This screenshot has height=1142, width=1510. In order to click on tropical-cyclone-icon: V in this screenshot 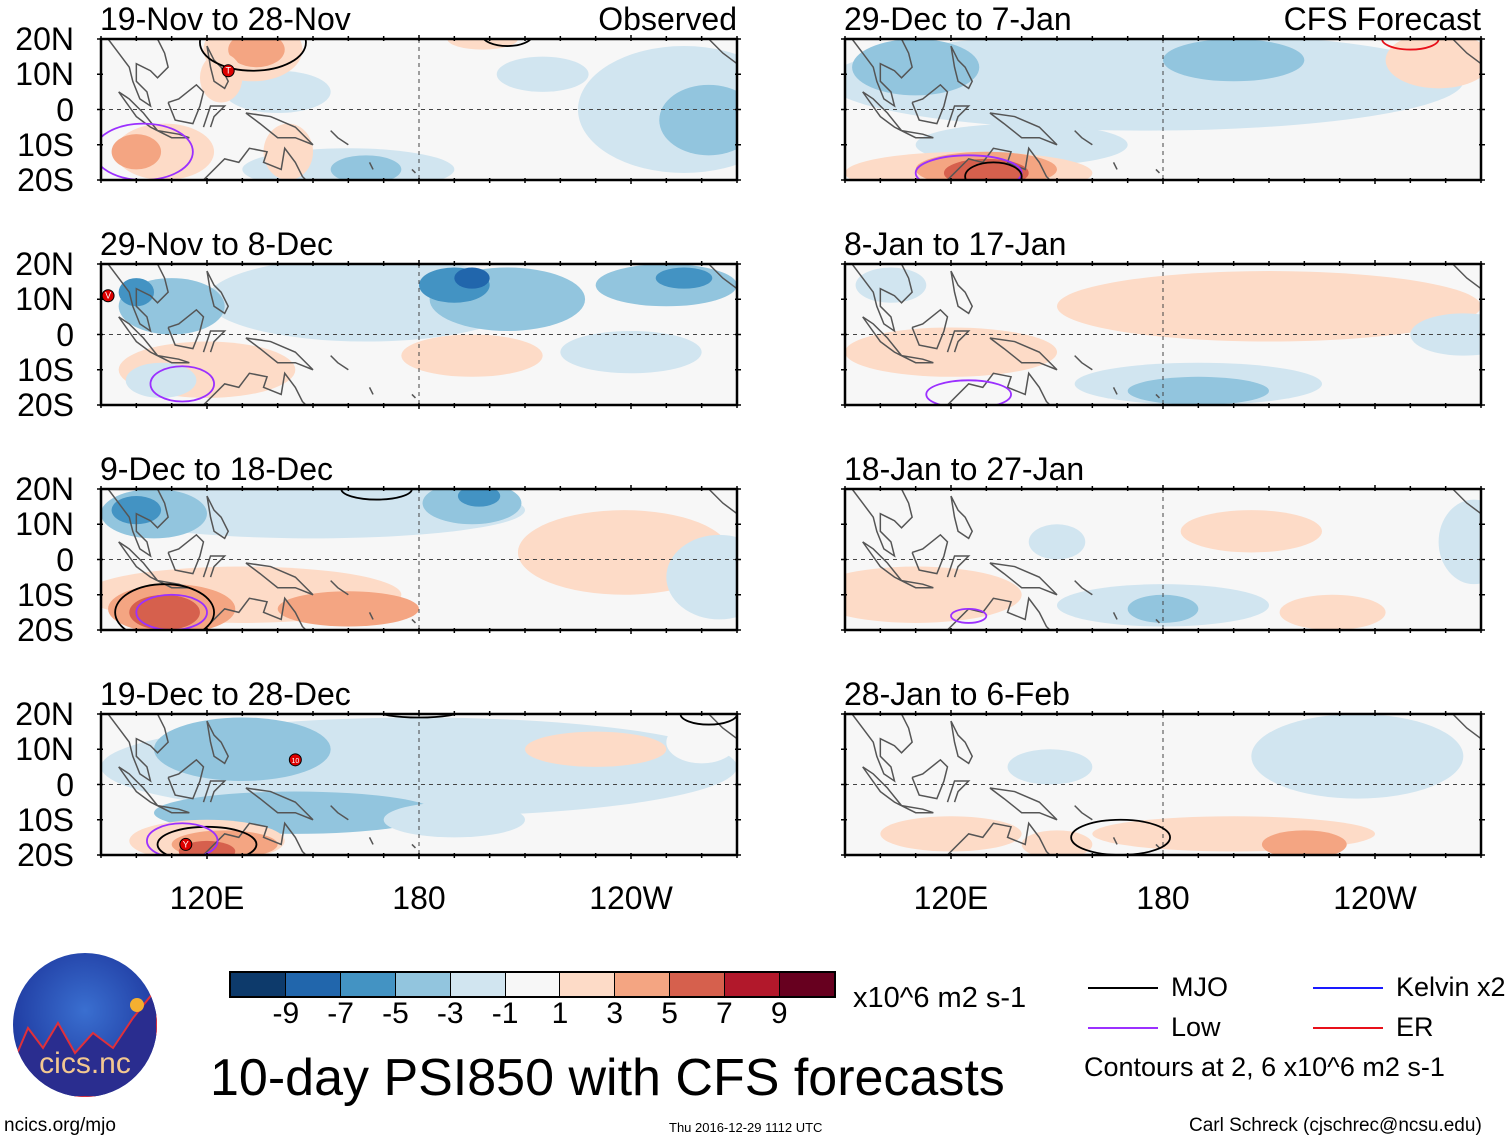, I will do `click(108, 296)`.